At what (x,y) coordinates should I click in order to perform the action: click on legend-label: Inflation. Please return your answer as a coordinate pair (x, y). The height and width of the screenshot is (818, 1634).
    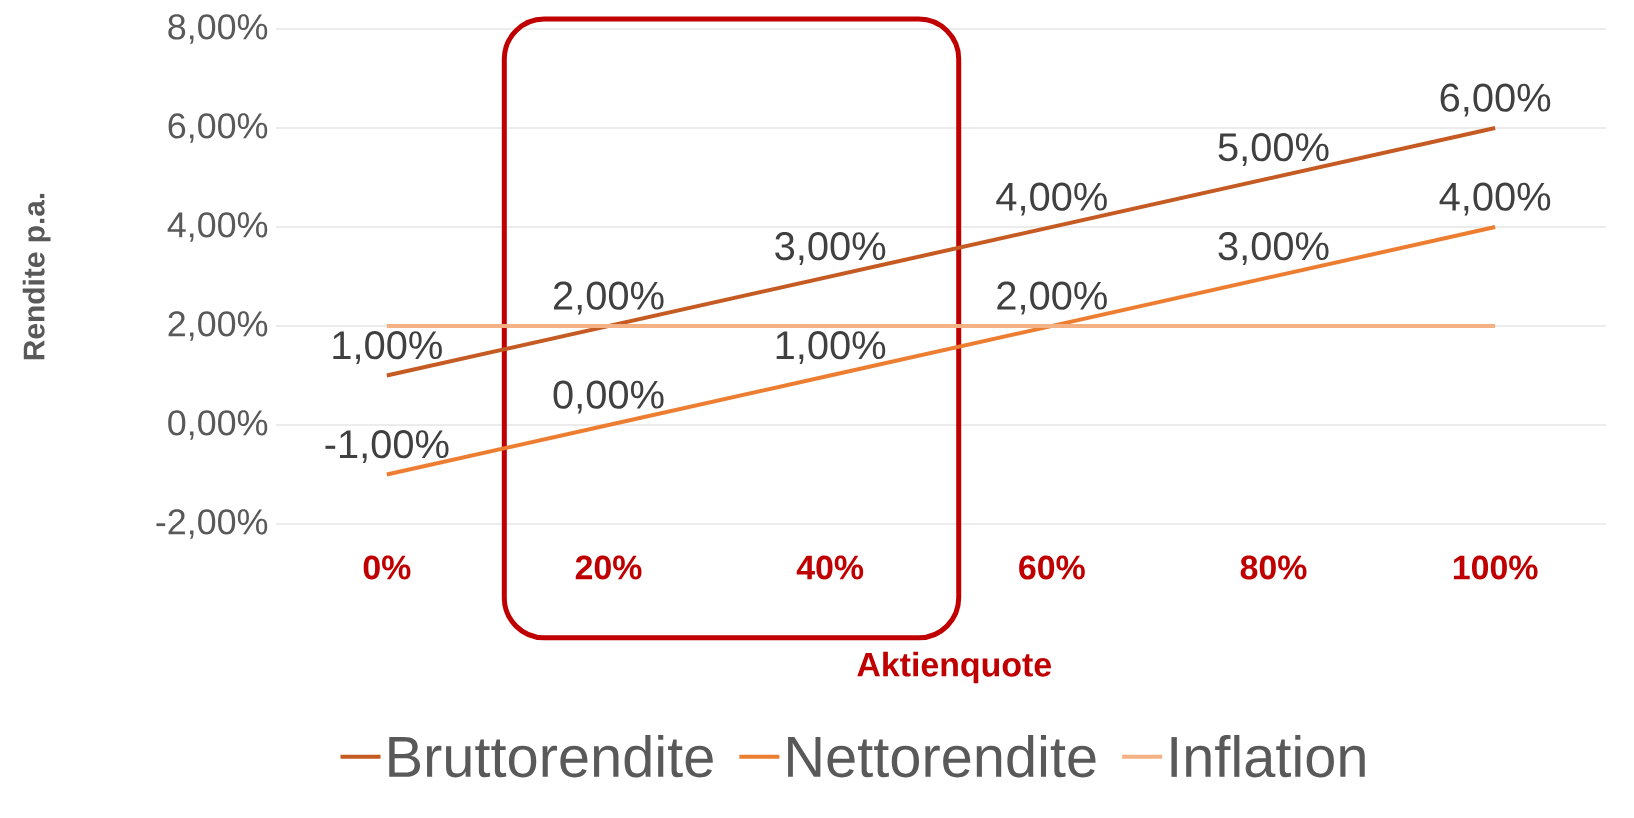
    Looking at the image, I should click on (1268, 756).